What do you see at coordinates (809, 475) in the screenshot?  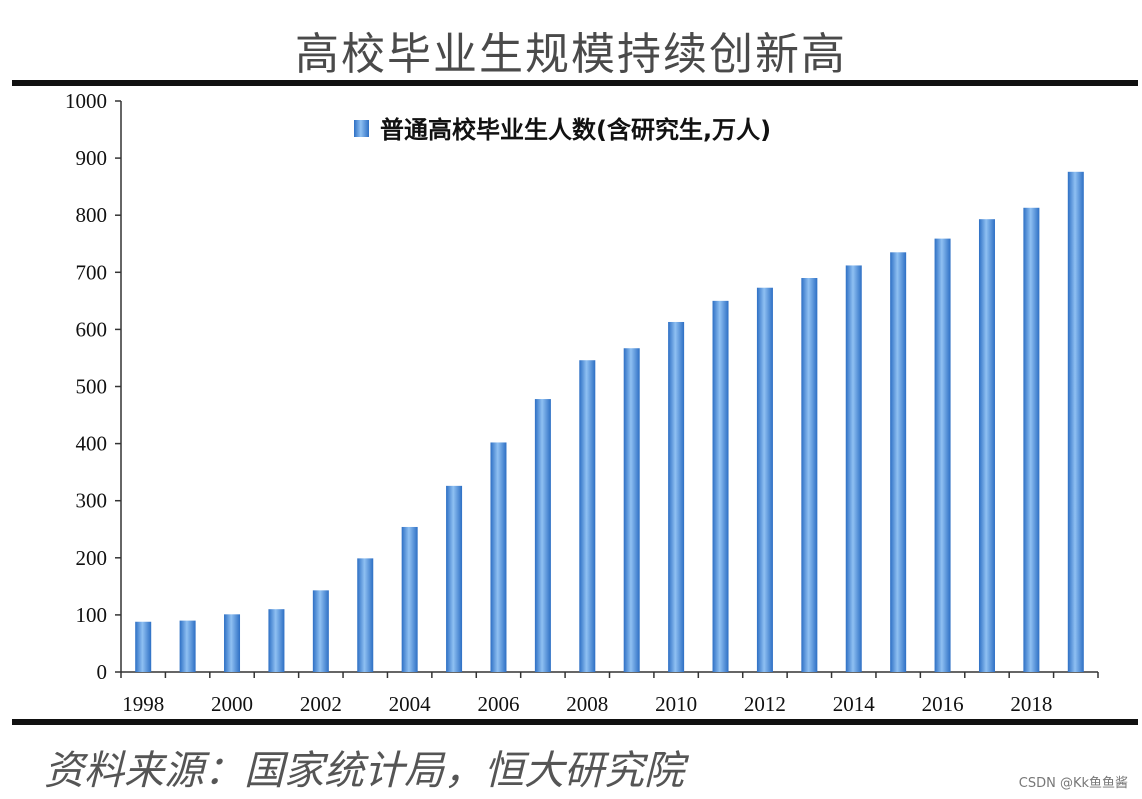 I see `bar-2013` at bounding box center [809, 475].